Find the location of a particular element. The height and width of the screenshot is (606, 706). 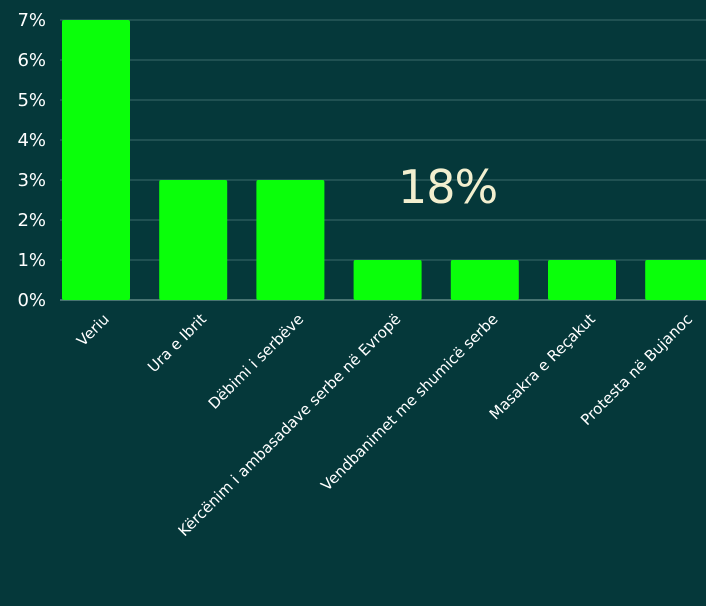

x-category-label: Masakra e Reçakut is located at coordinates (542, 366).